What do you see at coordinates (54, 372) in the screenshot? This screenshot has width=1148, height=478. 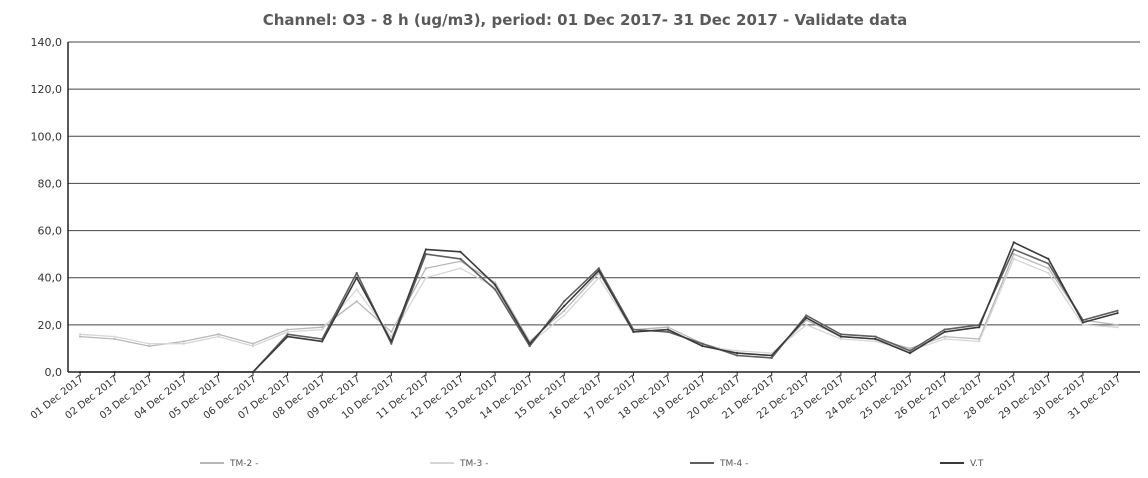 I see `y-tick-label: 0,0` at bounding box center [54, 372].